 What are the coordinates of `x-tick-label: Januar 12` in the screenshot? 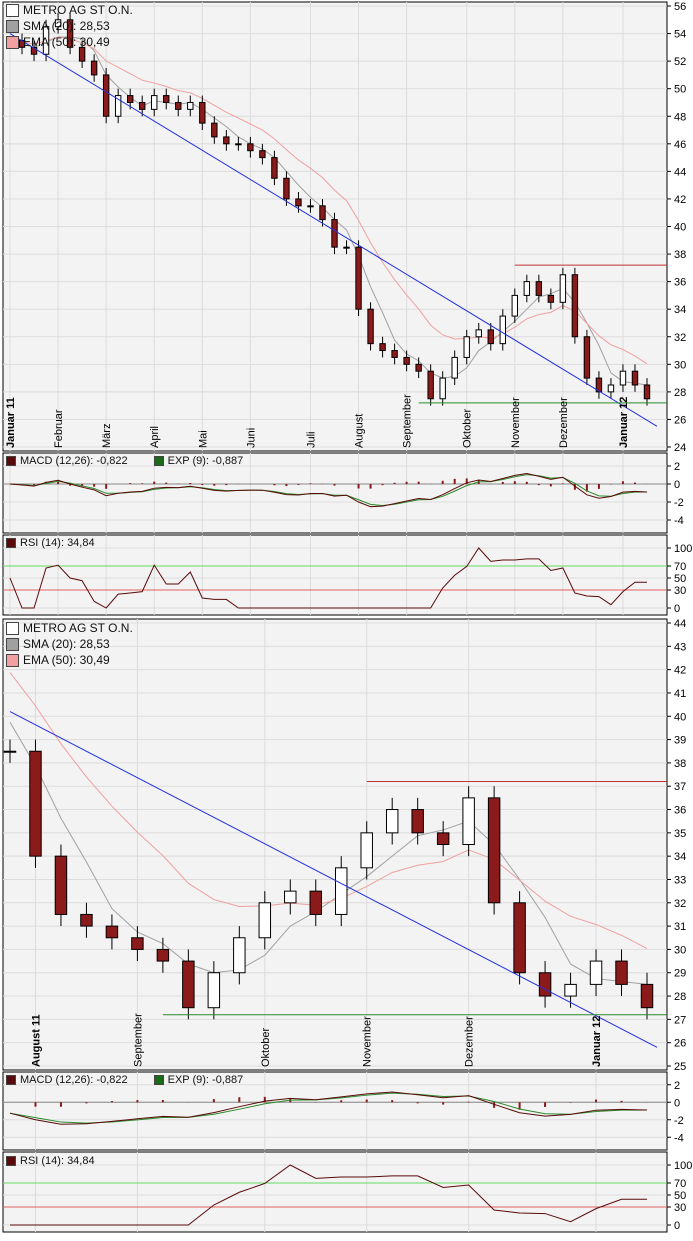 It's located at (597, 1041).